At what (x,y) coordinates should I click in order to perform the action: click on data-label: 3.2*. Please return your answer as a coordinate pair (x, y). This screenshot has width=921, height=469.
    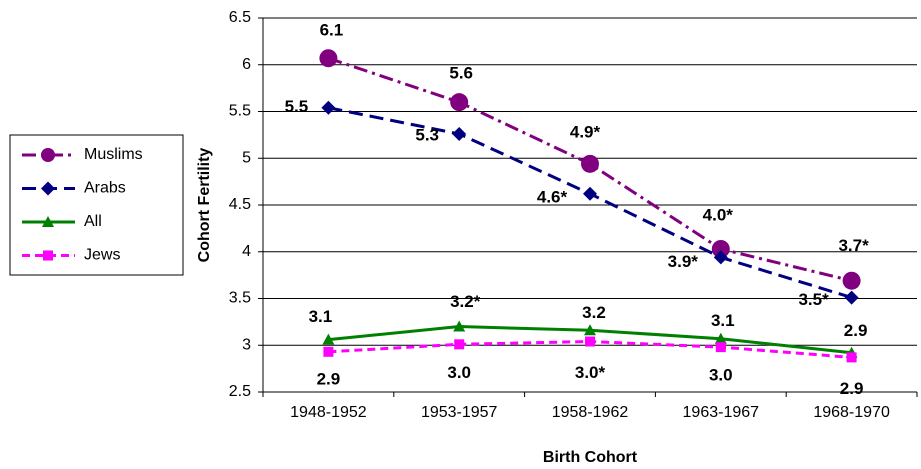
    Looking at the image, I should click on (465, 301).